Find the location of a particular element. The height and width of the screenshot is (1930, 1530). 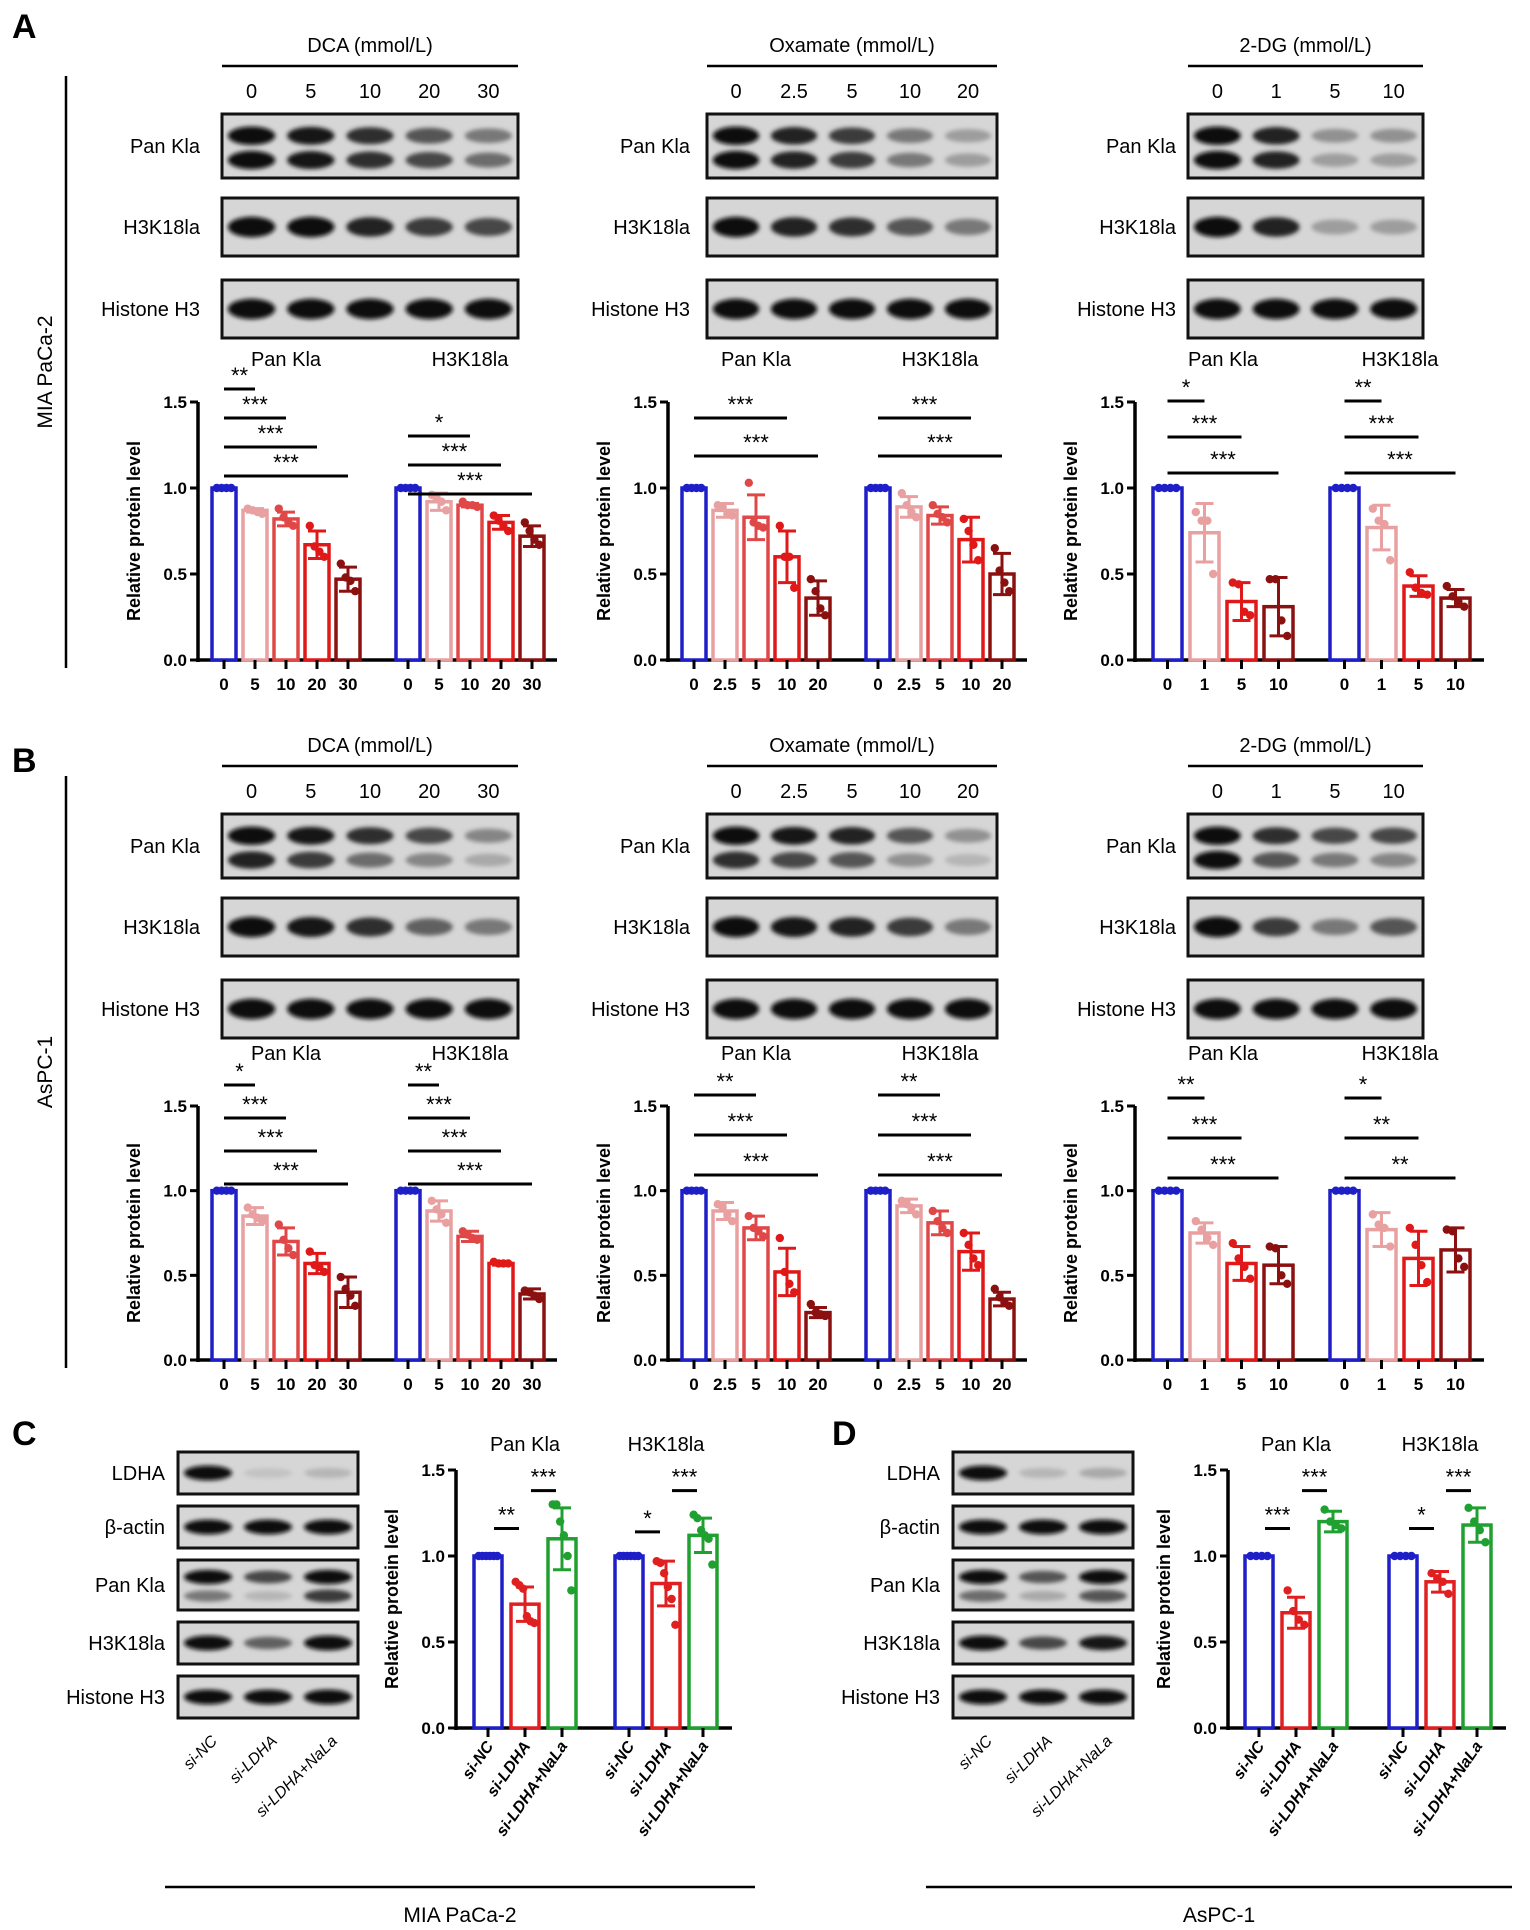

panel-letter-d: D is located at coordinates (844, 1434).